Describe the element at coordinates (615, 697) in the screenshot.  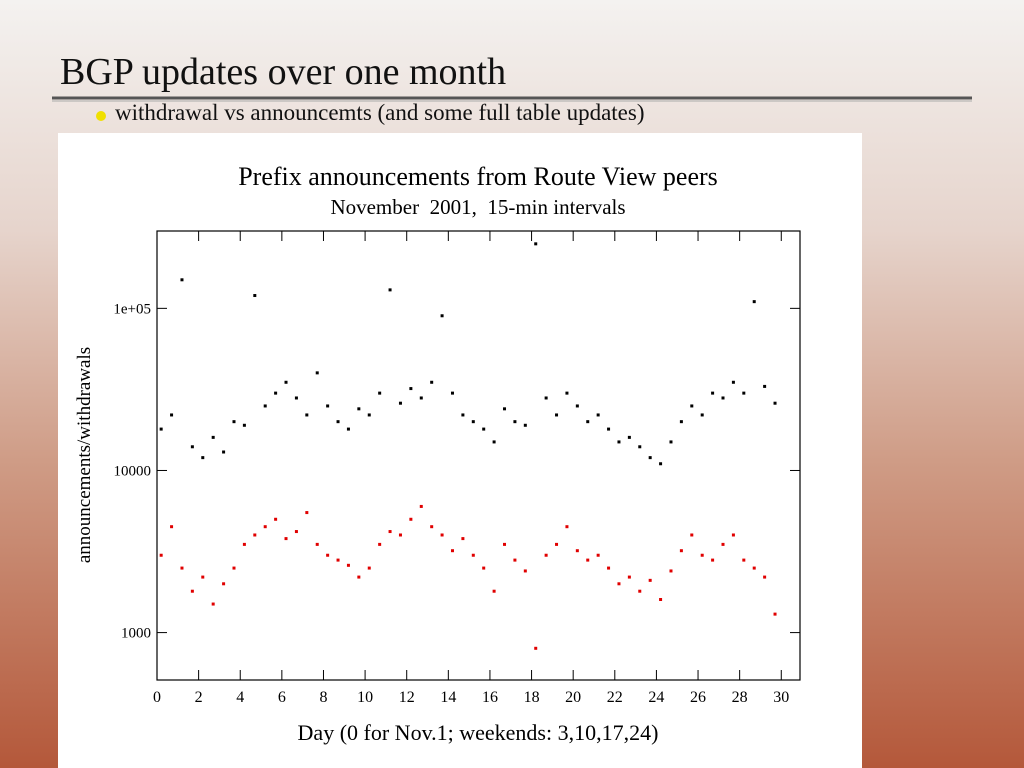
I see `x-tick-label: 22` at that location.